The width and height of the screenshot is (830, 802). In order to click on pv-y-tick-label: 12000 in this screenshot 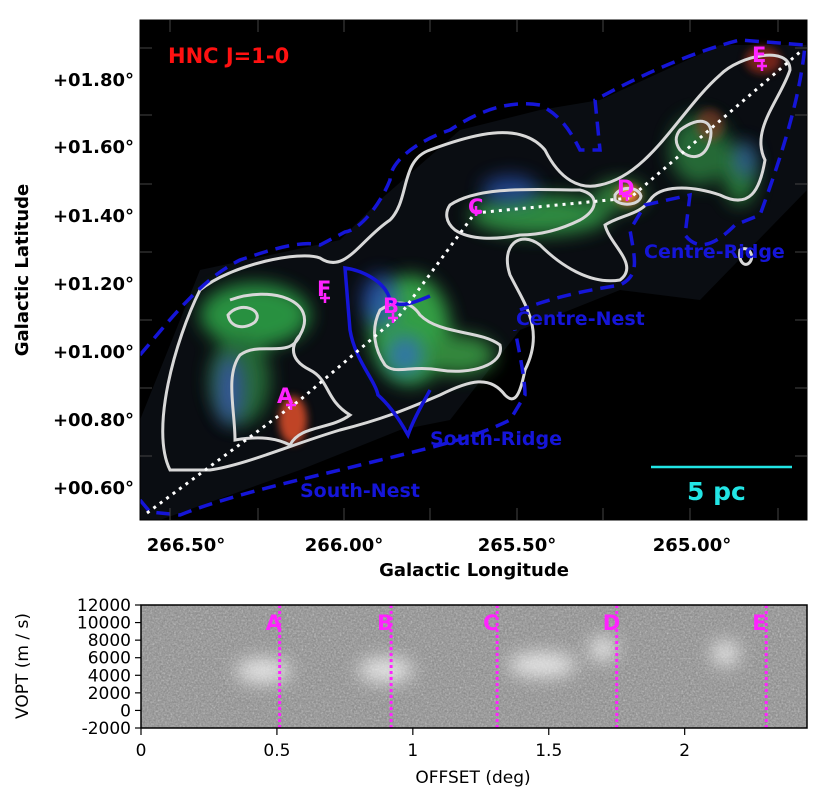, I will do `click(104, 606)`.